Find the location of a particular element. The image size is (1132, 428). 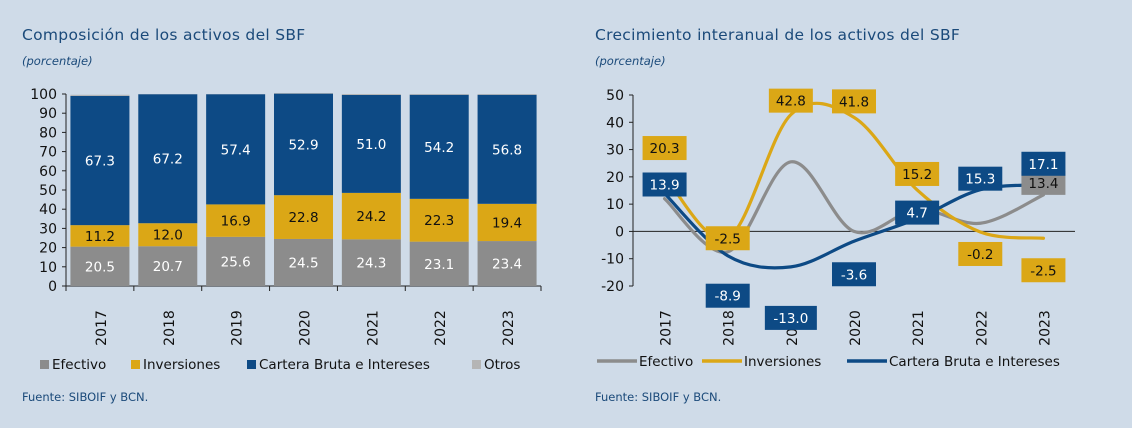

bar-data-label: 23.1 is located at coordinates (439, 265).